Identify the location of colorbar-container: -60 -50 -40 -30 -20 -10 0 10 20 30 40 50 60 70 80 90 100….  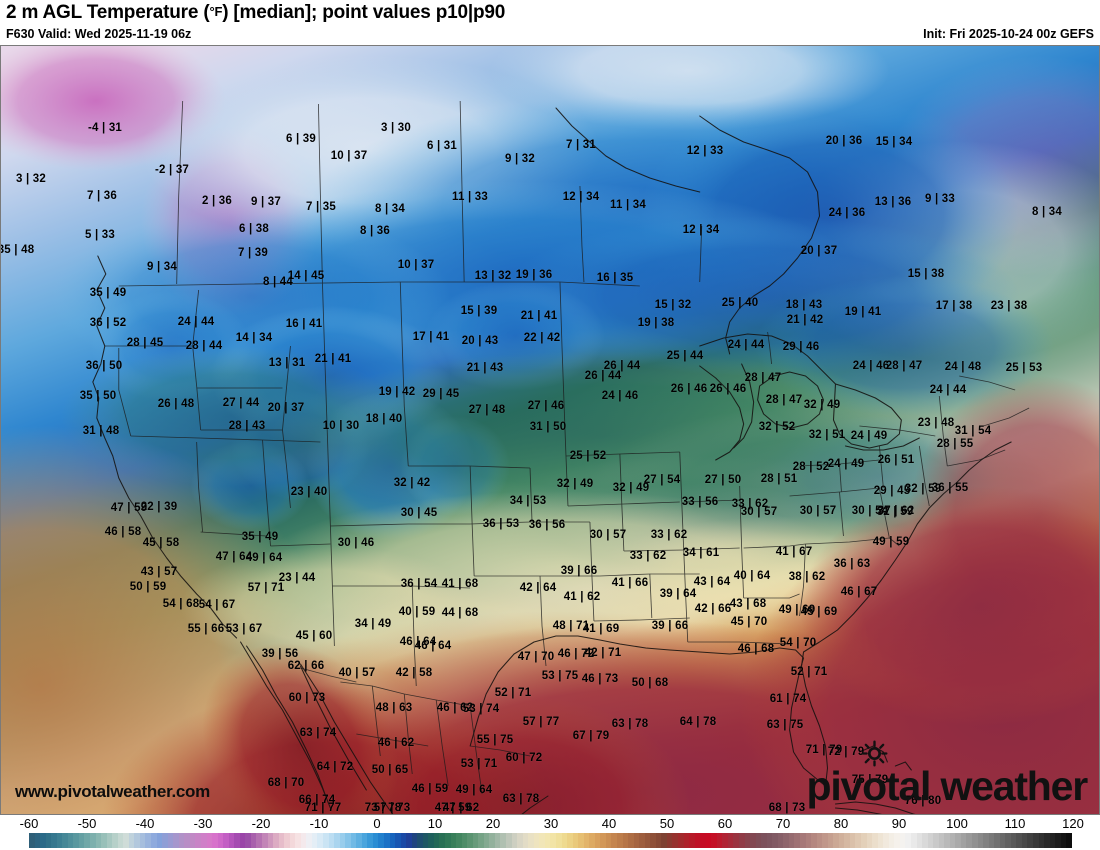
(550, 832).